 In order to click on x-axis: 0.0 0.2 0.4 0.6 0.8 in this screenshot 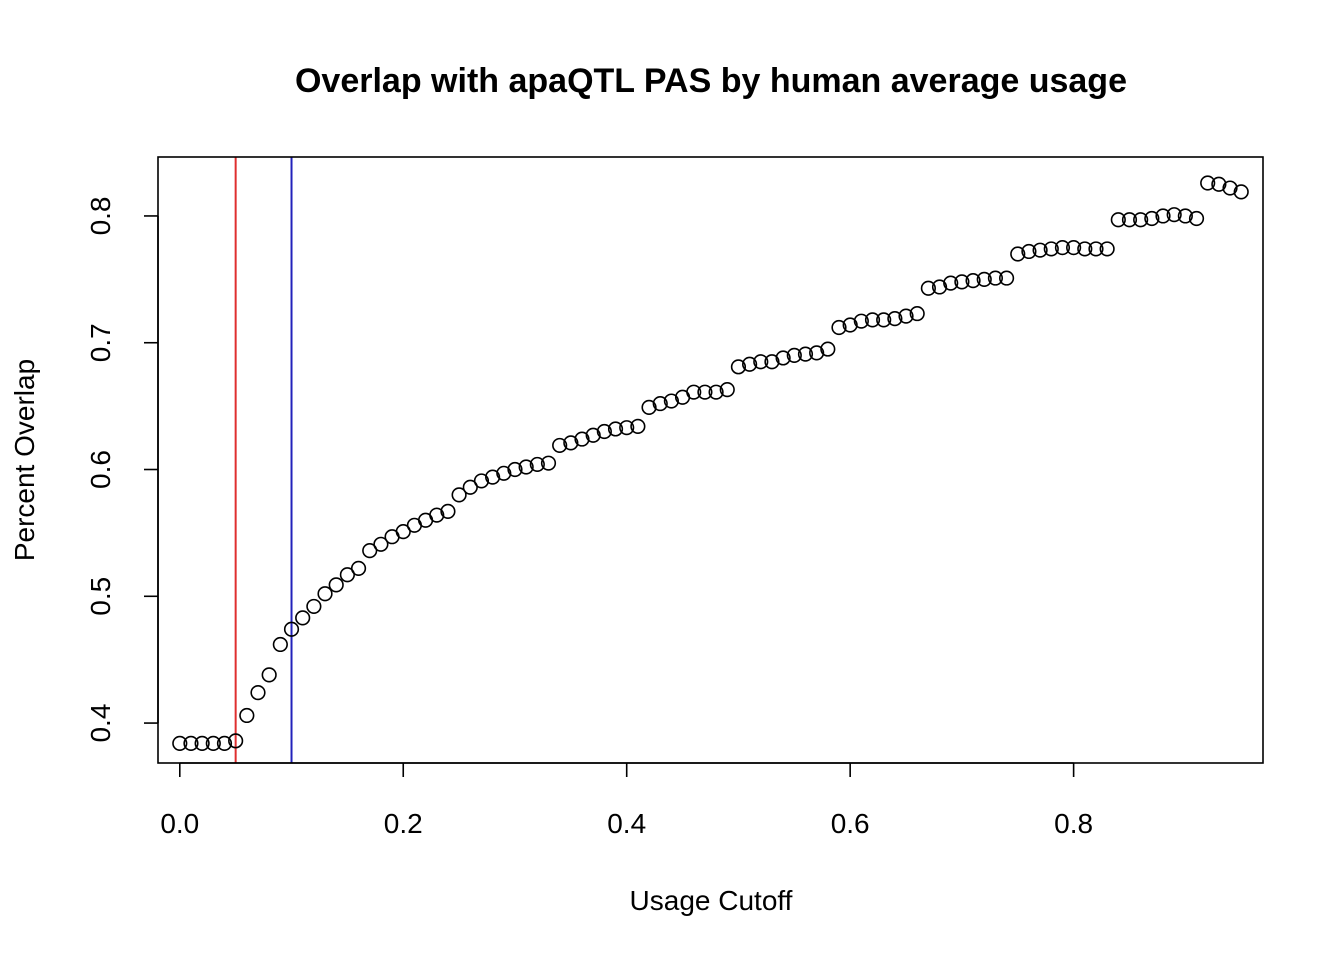, I will do `click(626, 800)`.